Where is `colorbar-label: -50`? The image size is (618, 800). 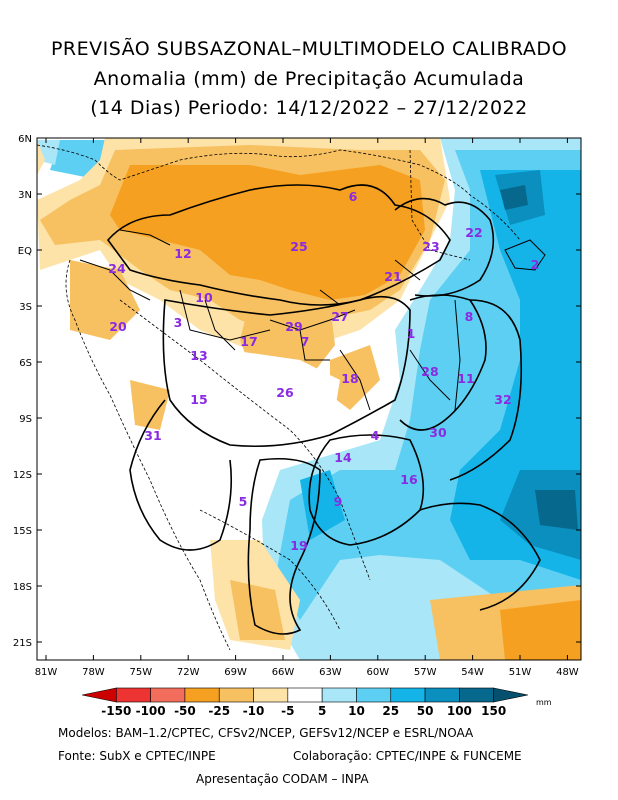
colorbar-label: -50 is located at coordinates (185, 711).